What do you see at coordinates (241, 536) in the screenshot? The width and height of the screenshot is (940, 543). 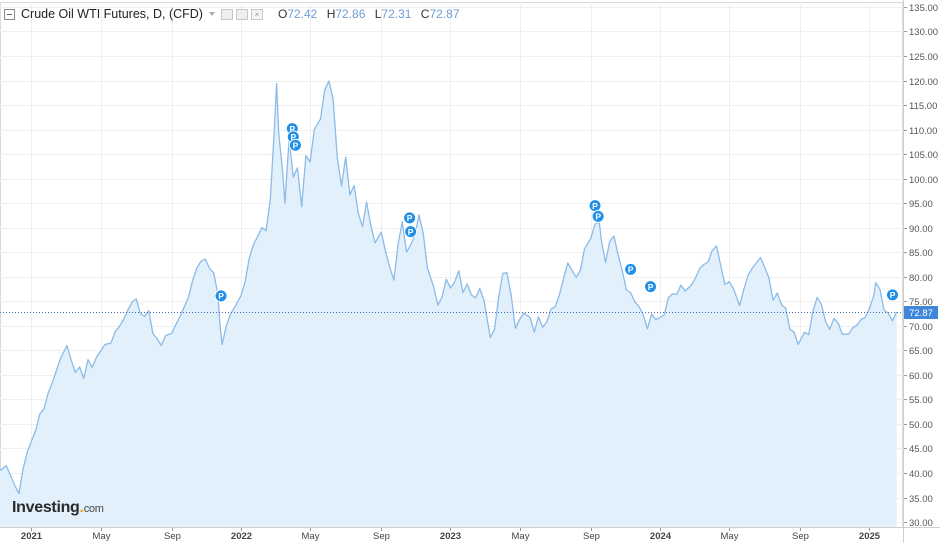 I see `x-tick-label: 2022` at bounding box center [241, 536].